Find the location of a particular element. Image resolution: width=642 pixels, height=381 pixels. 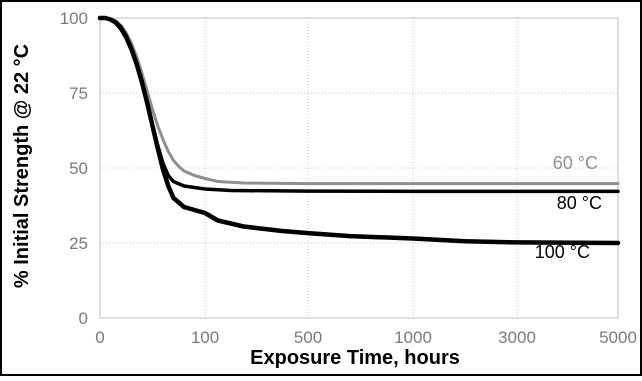

x-tick-label: 5000 is located at coordinates (618, 337).